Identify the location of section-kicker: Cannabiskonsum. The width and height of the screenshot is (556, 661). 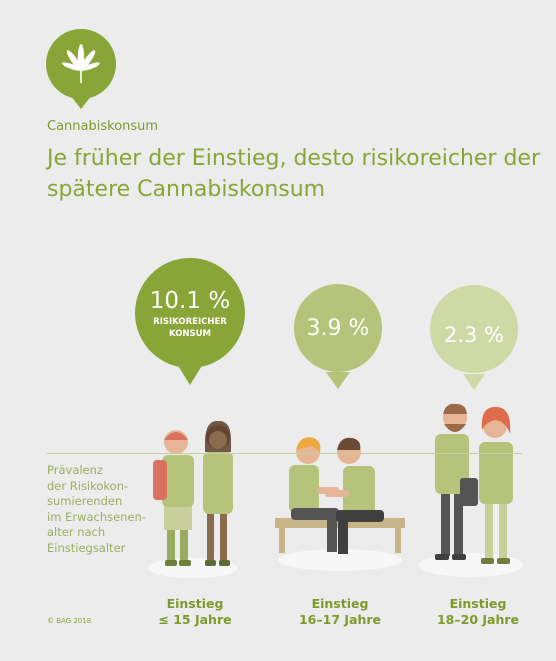
(103, 126).